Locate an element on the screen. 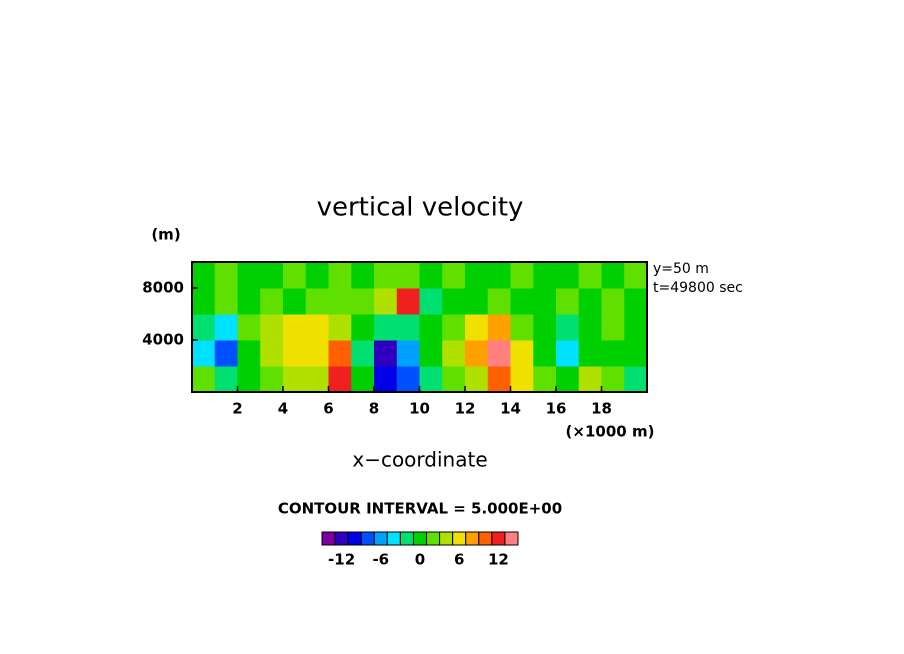 Image resolution: width=904 pixels, height=654 pixels. x-tick-label: 14 is located at coordinates (510, 409).